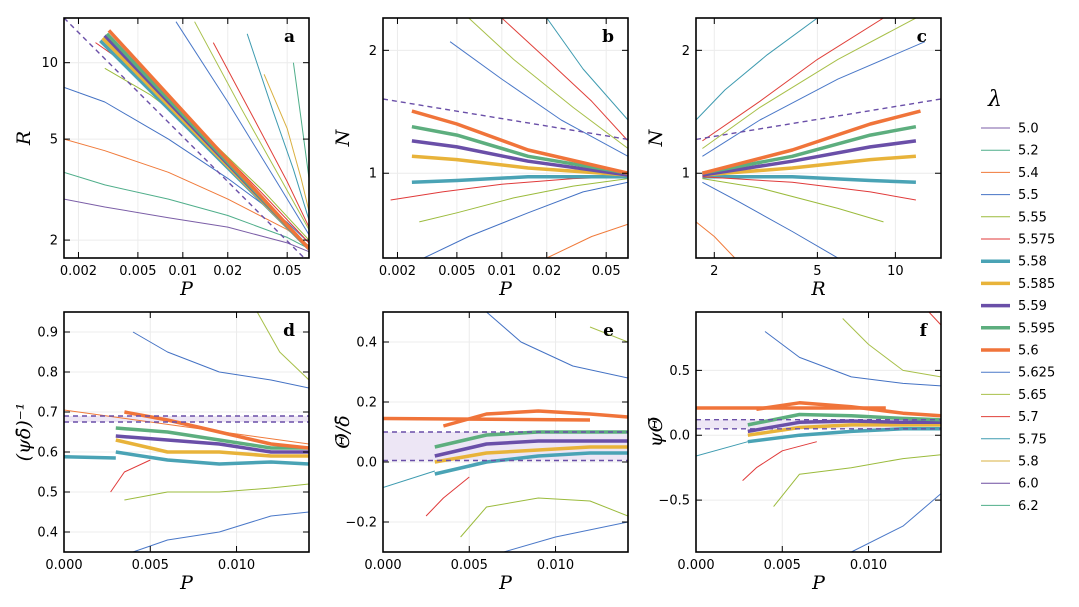 This screenshot has height=607, width=1079. Describe the element at coordinates (54, 140) in the screenshot. I see `y-tick-label: 5` at that location.